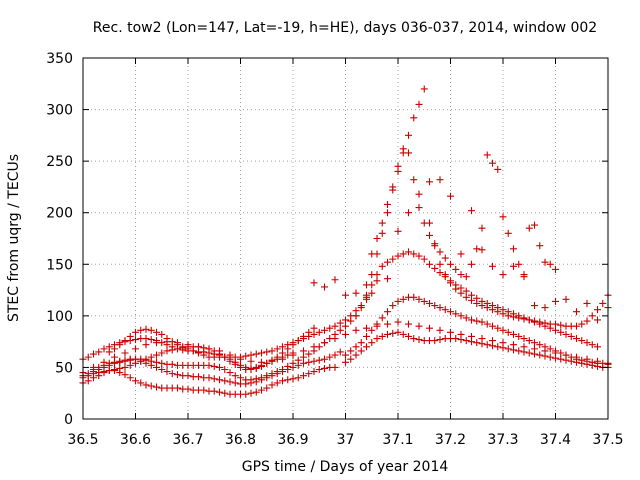  What do you see at coordinates (59, 59) in the screenshot?
I see `y-tick-label: 350` at bounding box center [59, 59].